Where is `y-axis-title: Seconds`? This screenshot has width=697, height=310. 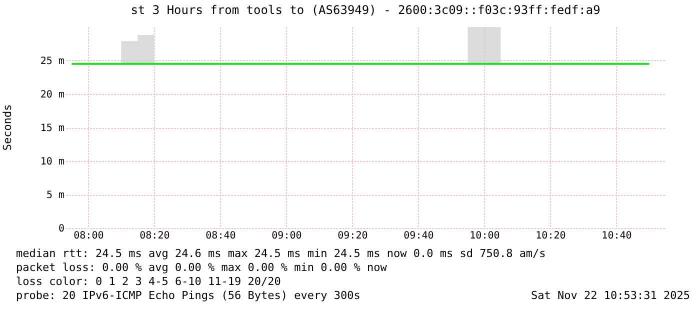 y-axis-title: Seconds is located at coordinates (7, 127).